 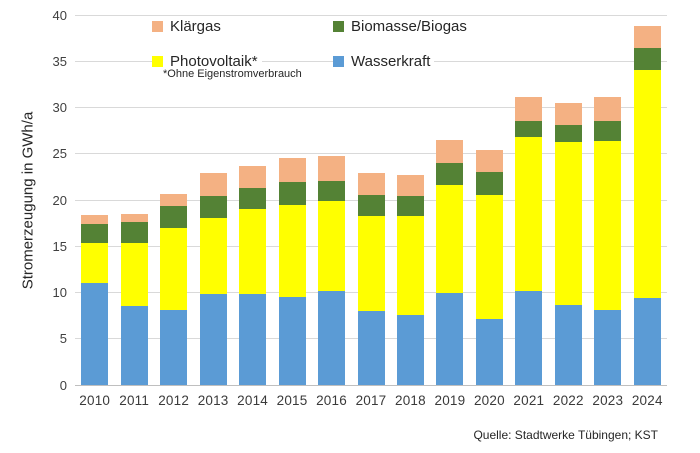 I want to click on bar-2012, so click(x=174, y=289).